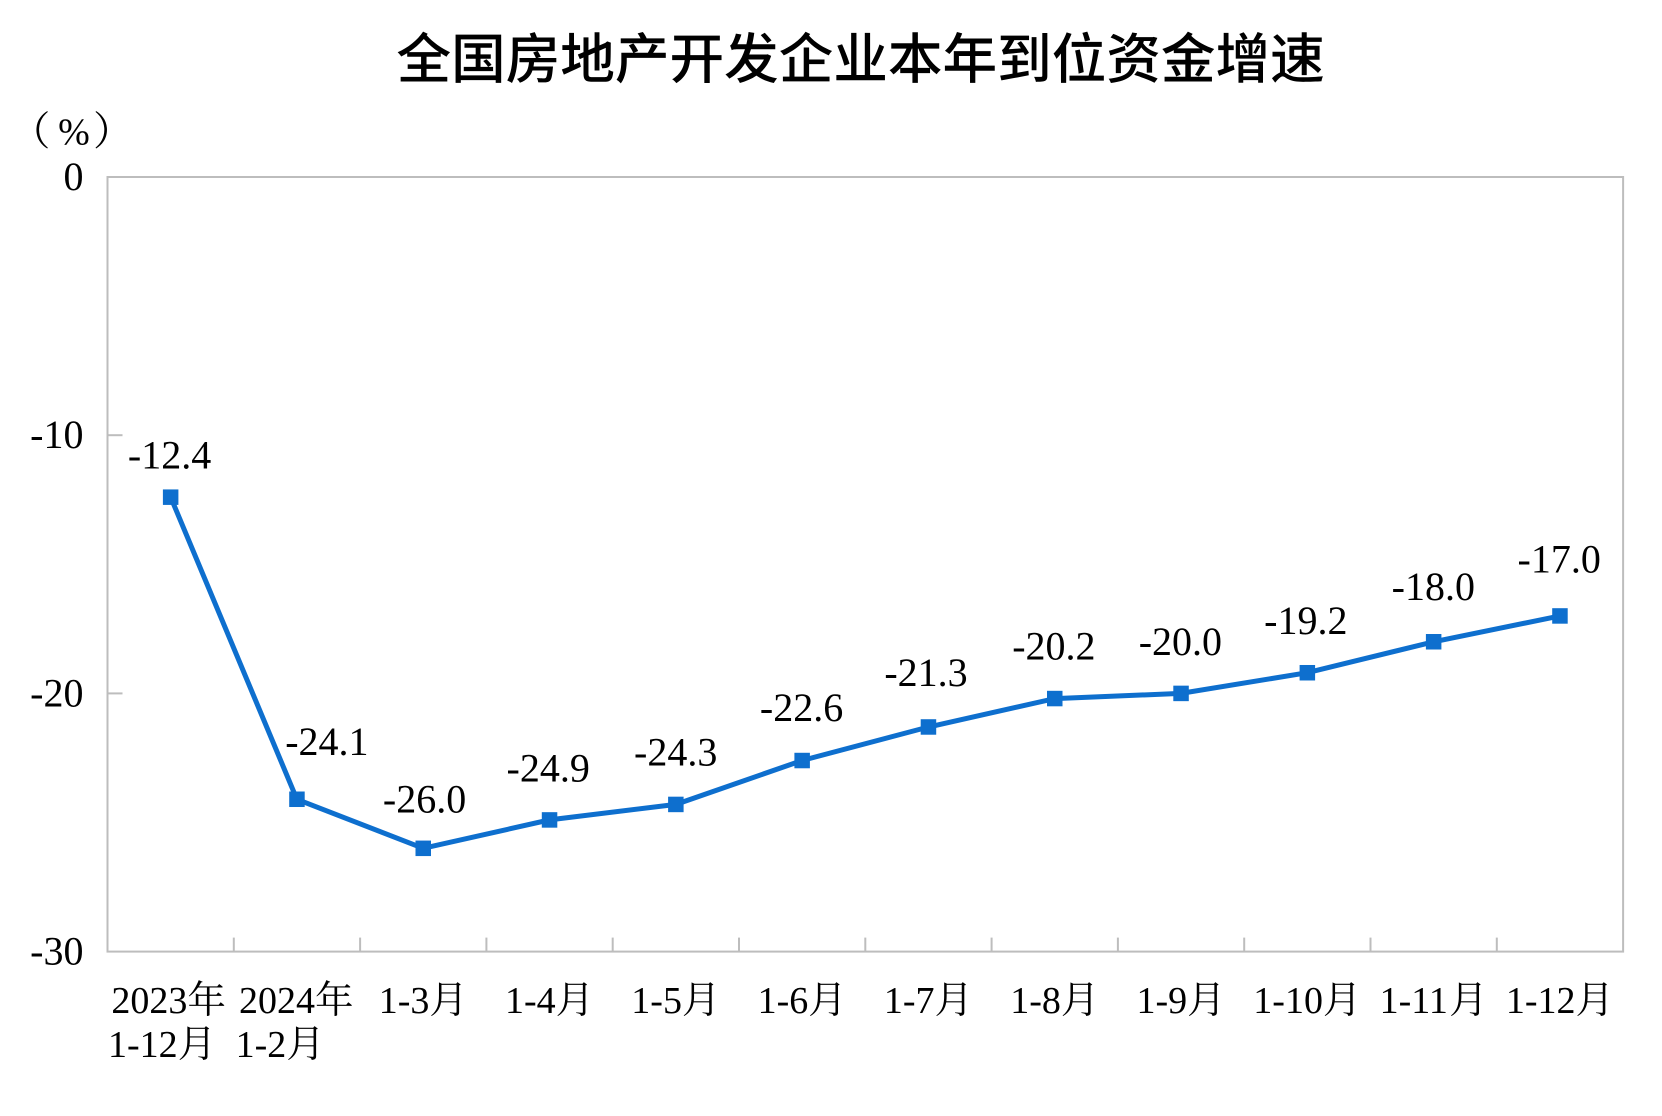 This screenshot has width=1662, height=1116. Describe the element at coordinates (1433, 586) in the screenshot. I see `svg-text: -18.0` at that location.